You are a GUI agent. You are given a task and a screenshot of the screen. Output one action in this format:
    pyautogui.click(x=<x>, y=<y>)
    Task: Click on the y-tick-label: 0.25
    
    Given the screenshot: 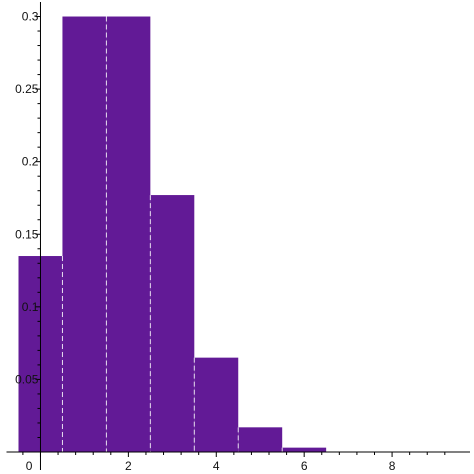 What is the action you would take?
    pyautogui.click(x=27, y=89)
    